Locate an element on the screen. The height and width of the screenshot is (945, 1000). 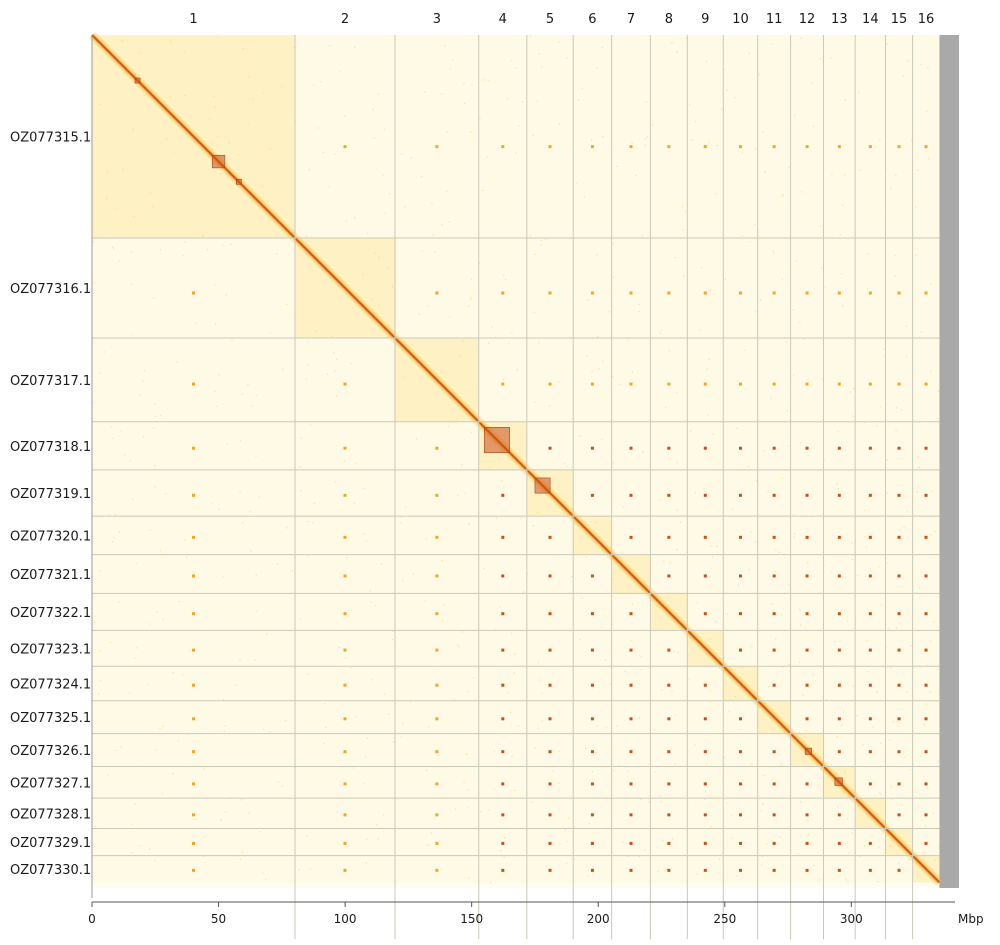
chromosome-number-label: 6 is located at coordinates (592, 19).